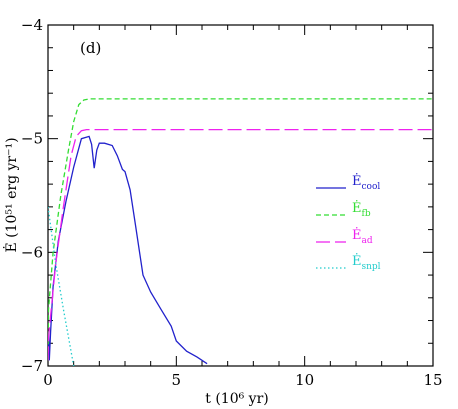  Describe the element at coordinates (32, 366) in the screenshot. I see `y-tick-label: −7` at that location.